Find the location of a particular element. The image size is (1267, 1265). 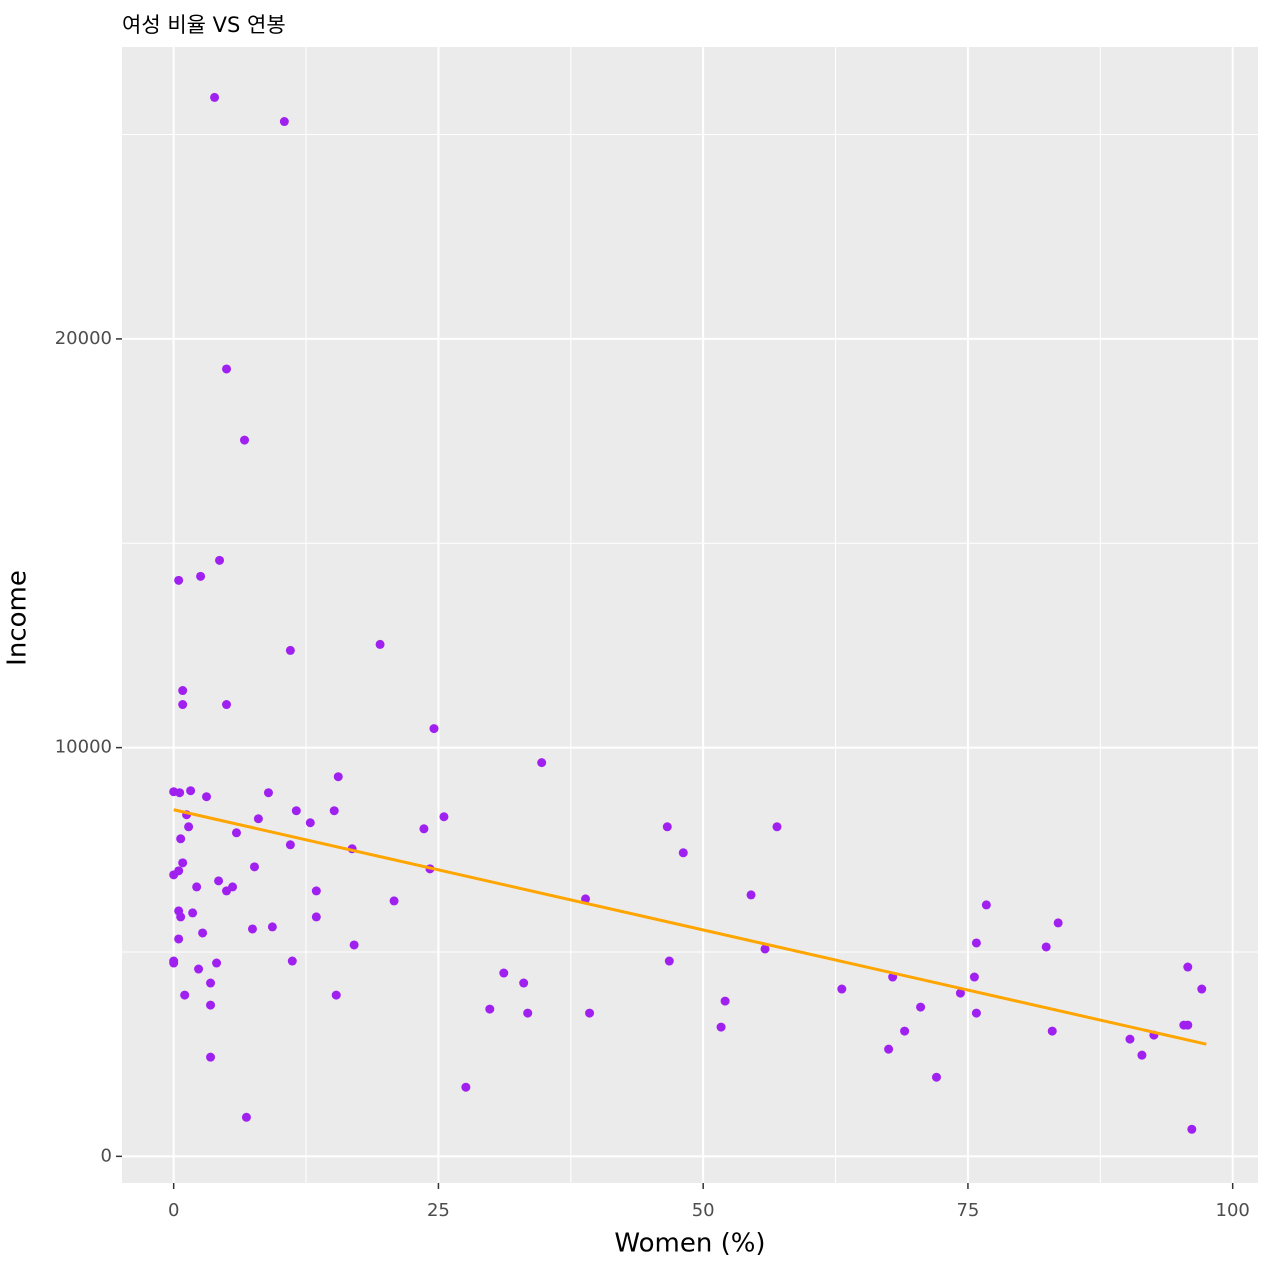

x-tick-label: 75 is located at coordinates (967, 1210).